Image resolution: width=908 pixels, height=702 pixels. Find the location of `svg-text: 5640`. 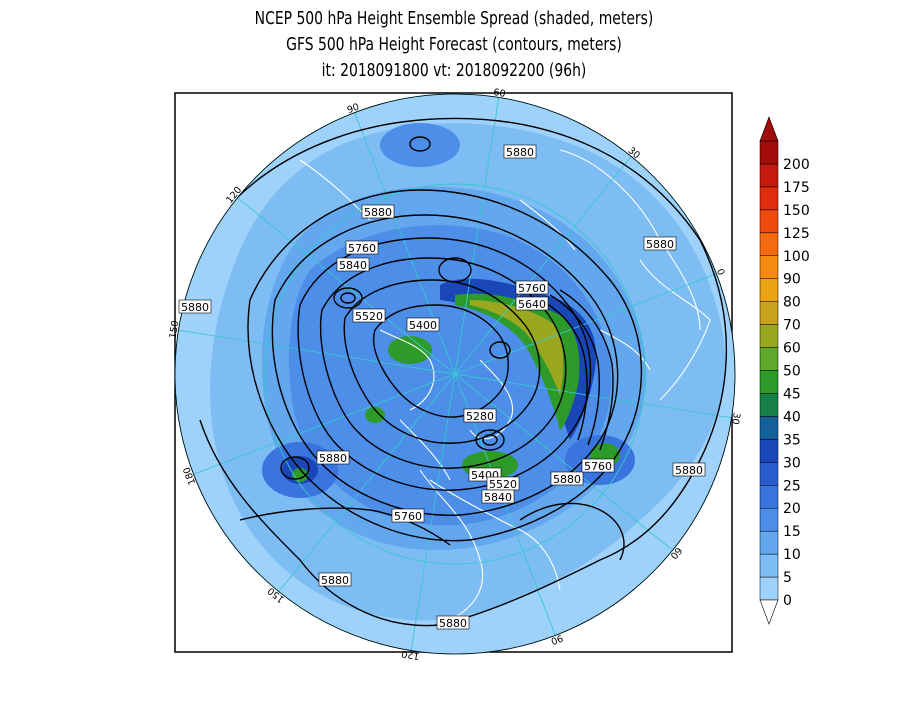

svg-text: 5640 is located at coordinates (532, 304).